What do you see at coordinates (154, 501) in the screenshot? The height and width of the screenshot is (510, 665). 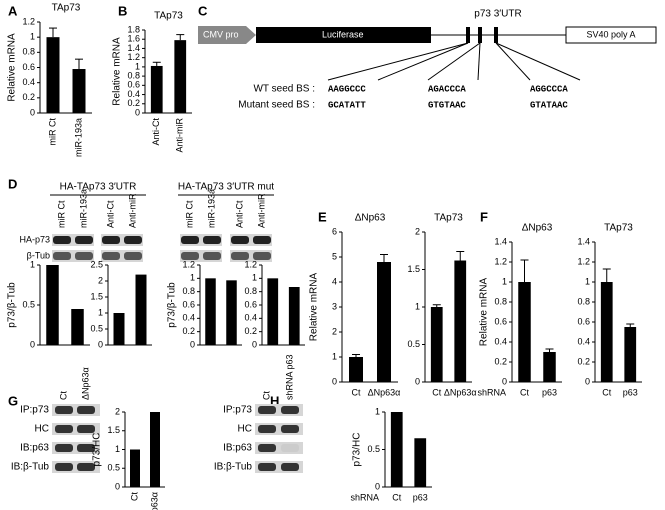 I see `x-tick-label: ΔNp63α` at bounding box center [154, 501].